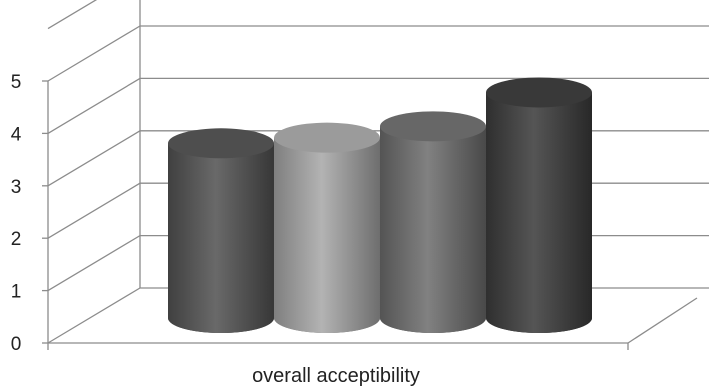  I want to click on x-category-label: overall acceptibility, so click(336, 376).